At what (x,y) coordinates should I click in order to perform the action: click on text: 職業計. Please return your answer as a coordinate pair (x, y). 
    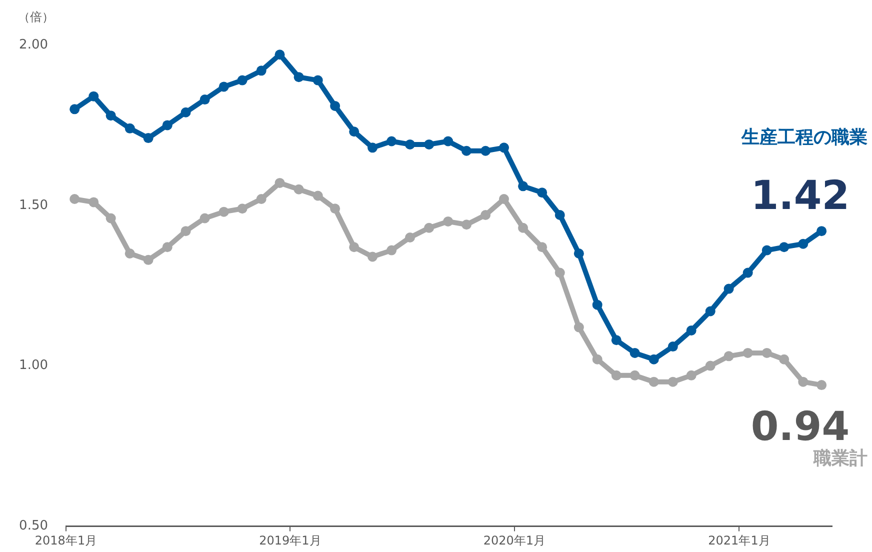
    Looking at the image, I should click on (840, 459).